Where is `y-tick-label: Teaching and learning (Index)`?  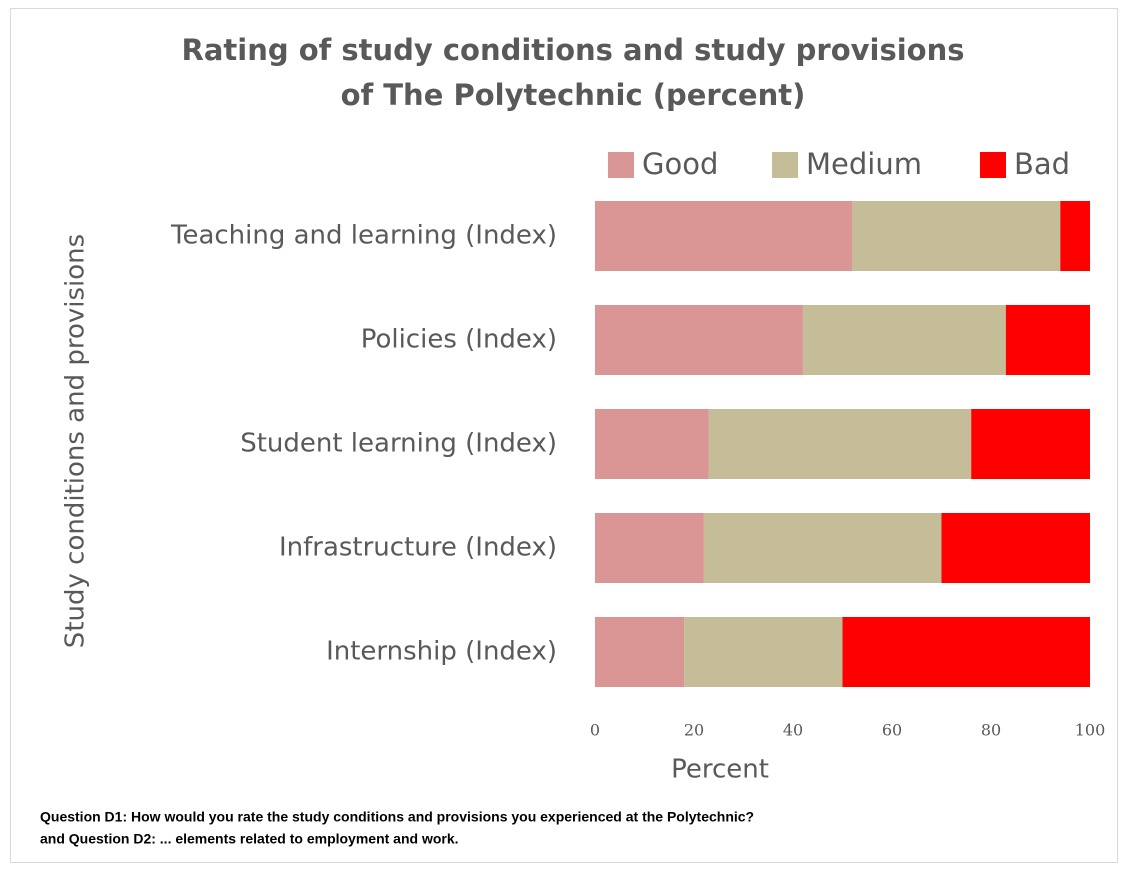
y-tick-label: Teaching and learning (Index) is located at coordinates (363, 236).